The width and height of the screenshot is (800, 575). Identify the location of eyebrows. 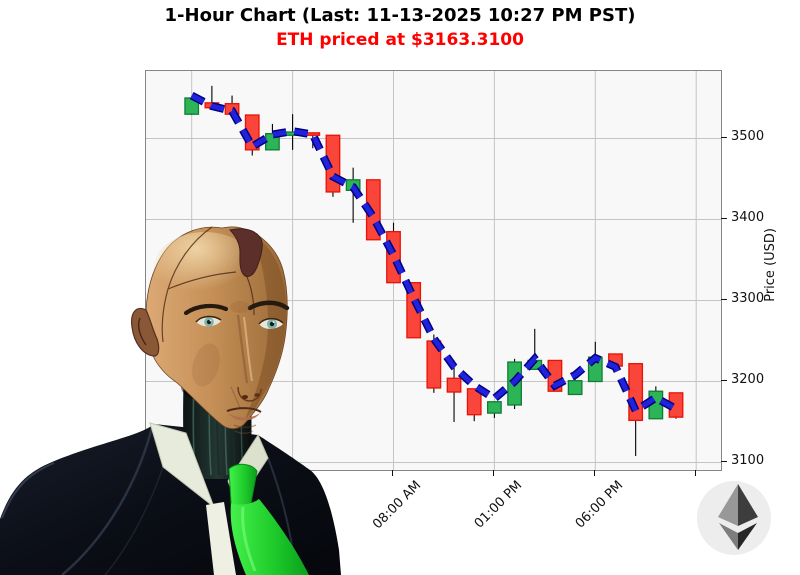
(236, 308).